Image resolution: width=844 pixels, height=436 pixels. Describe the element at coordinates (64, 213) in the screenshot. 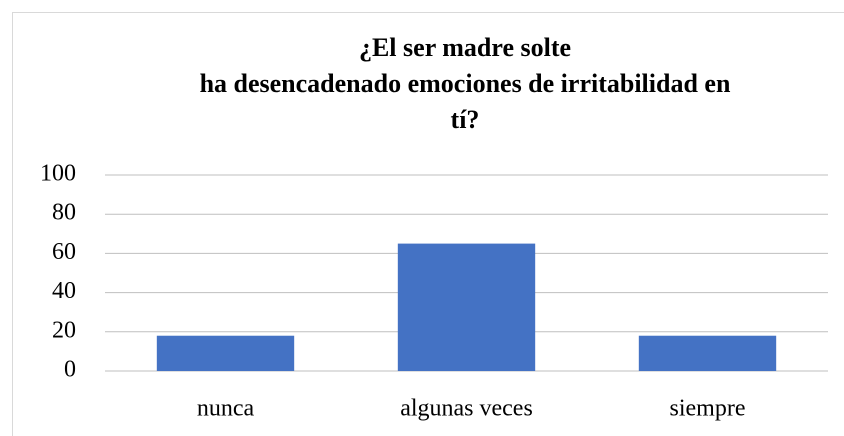

I see `y-tick-label: 80` at that location.